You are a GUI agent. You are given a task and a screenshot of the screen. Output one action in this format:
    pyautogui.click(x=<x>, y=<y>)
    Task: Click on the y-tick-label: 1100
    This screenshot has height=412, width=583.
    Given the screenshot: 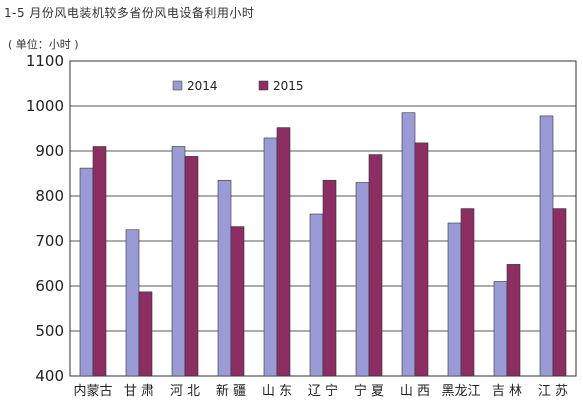 What is the action you would take?
    pyautogui.click(x=45, y=61)
    